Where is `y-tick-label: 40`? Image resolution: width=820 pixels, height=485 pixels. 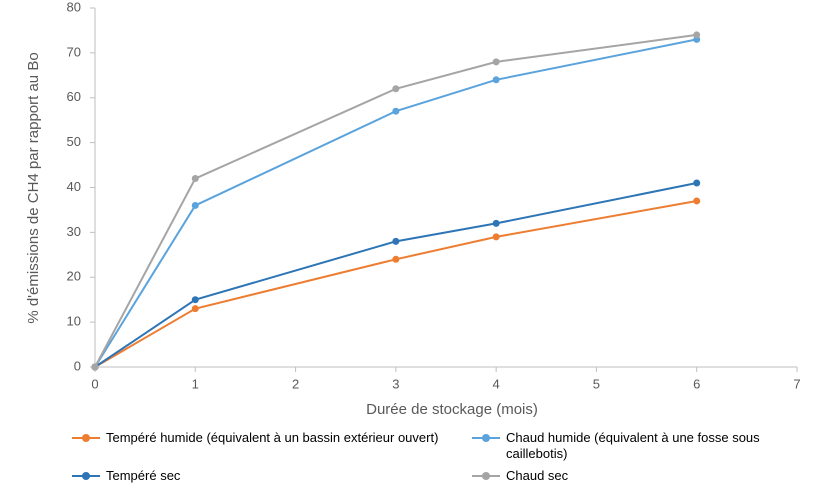
y-tick-label: 40 is located at coordinates (74, 186).